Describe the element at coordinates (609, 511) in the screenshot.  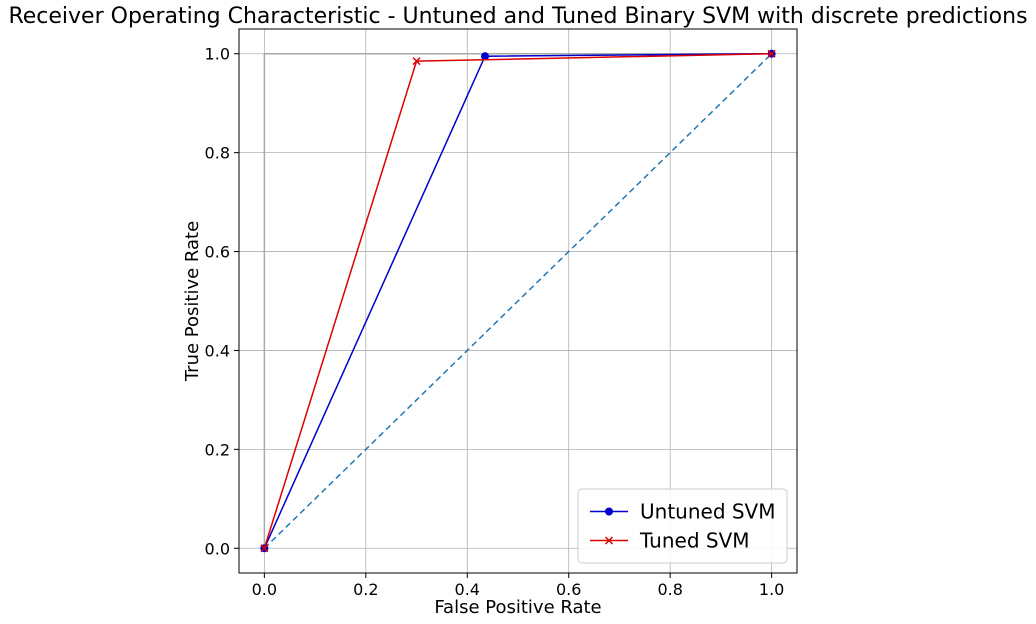
I see `legend-untuned-svm-marker` at that location.